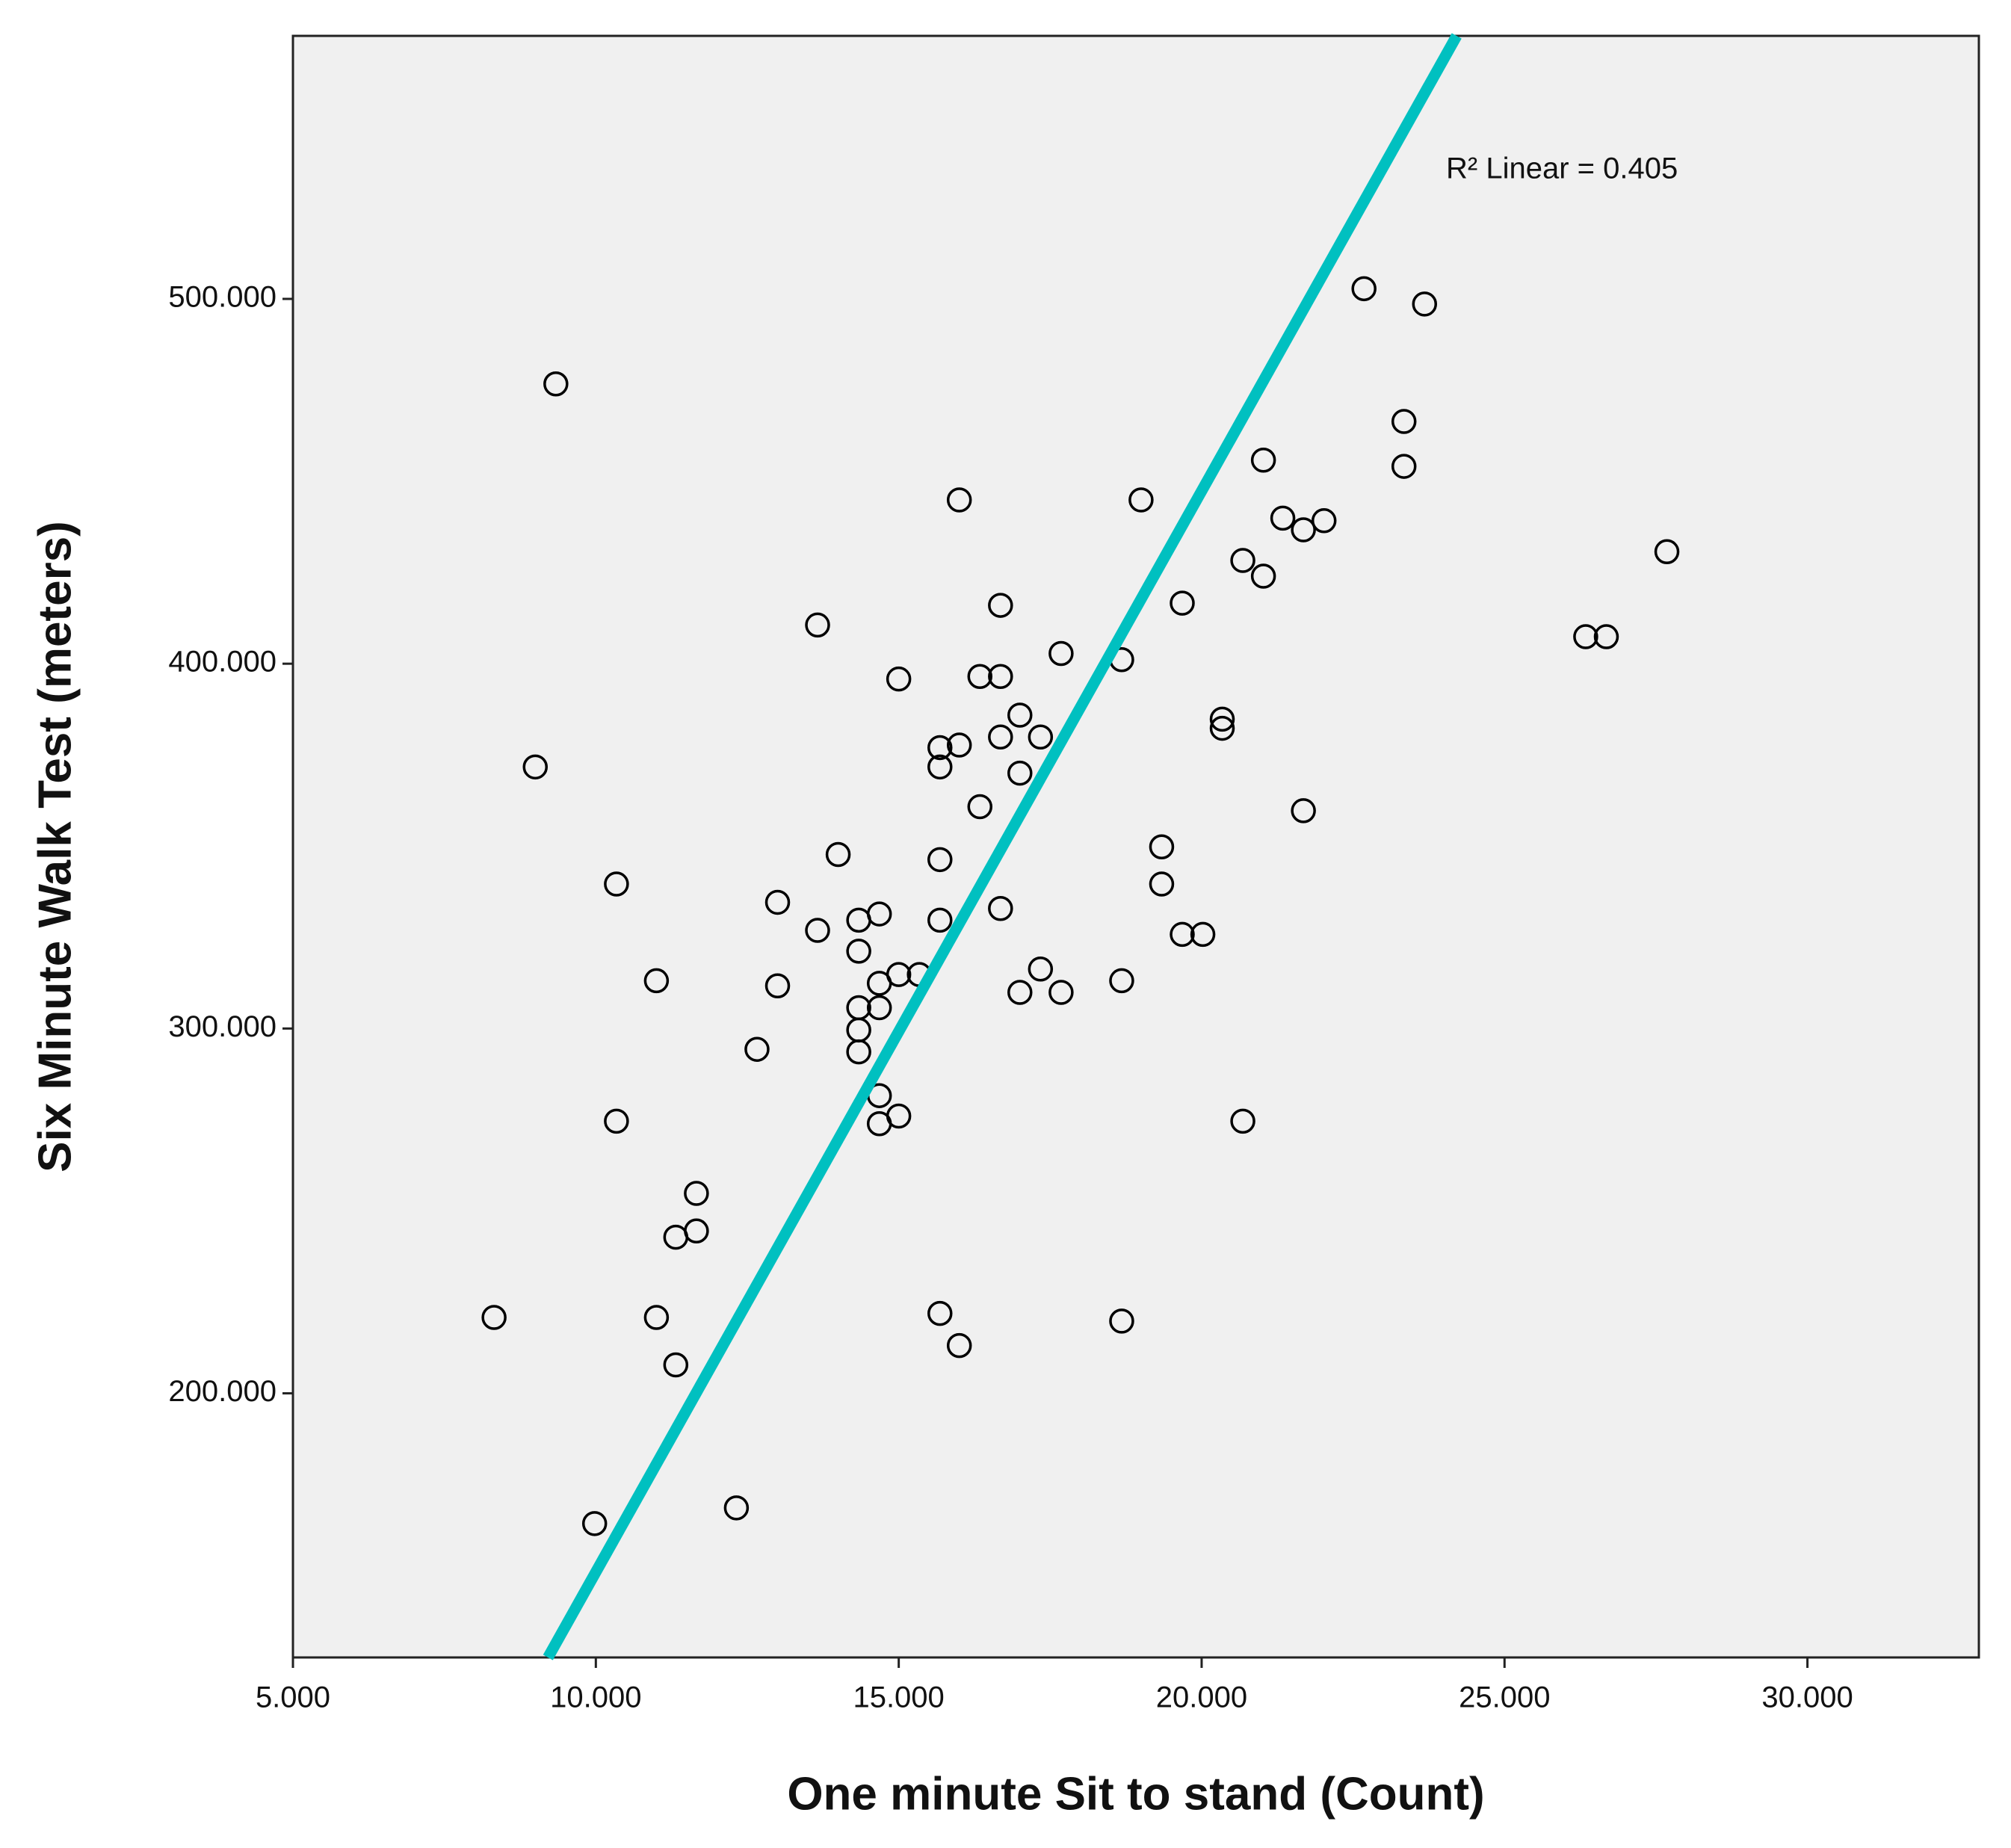 The image size is (2011, 1848). What do you see at coordinates (898, 1697) in the screenshot?
I see `x-tick-label: 15.000` at bounding box center [898, 1697].